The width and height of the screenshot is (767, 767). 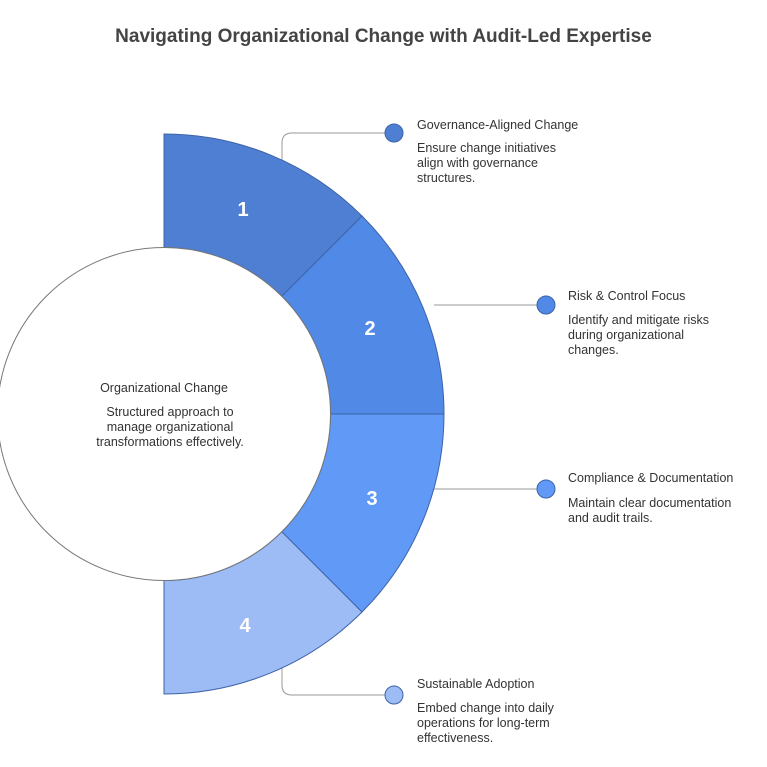 What do you see at coordinates (486, 148) in the screenshot?
I see `label-desc-1-line-1: Ensure change initiatives` at bounding box center [486, 148].